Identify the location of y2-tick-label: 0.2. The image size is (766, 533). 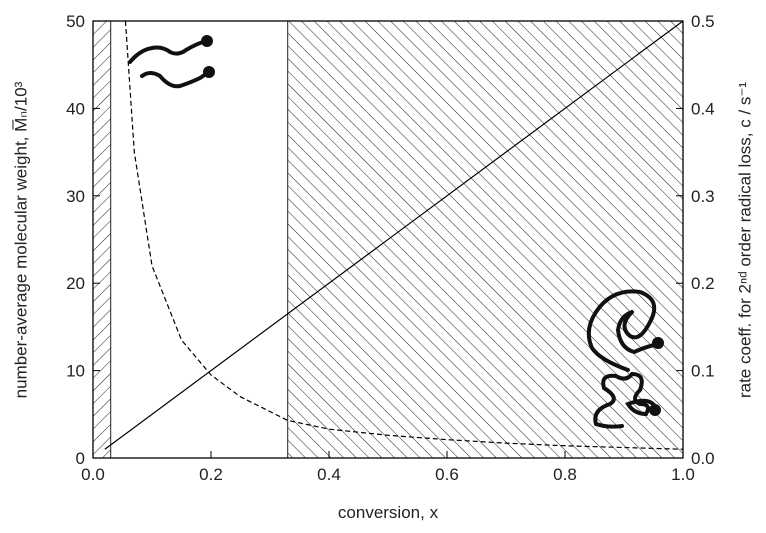
(703, 283).